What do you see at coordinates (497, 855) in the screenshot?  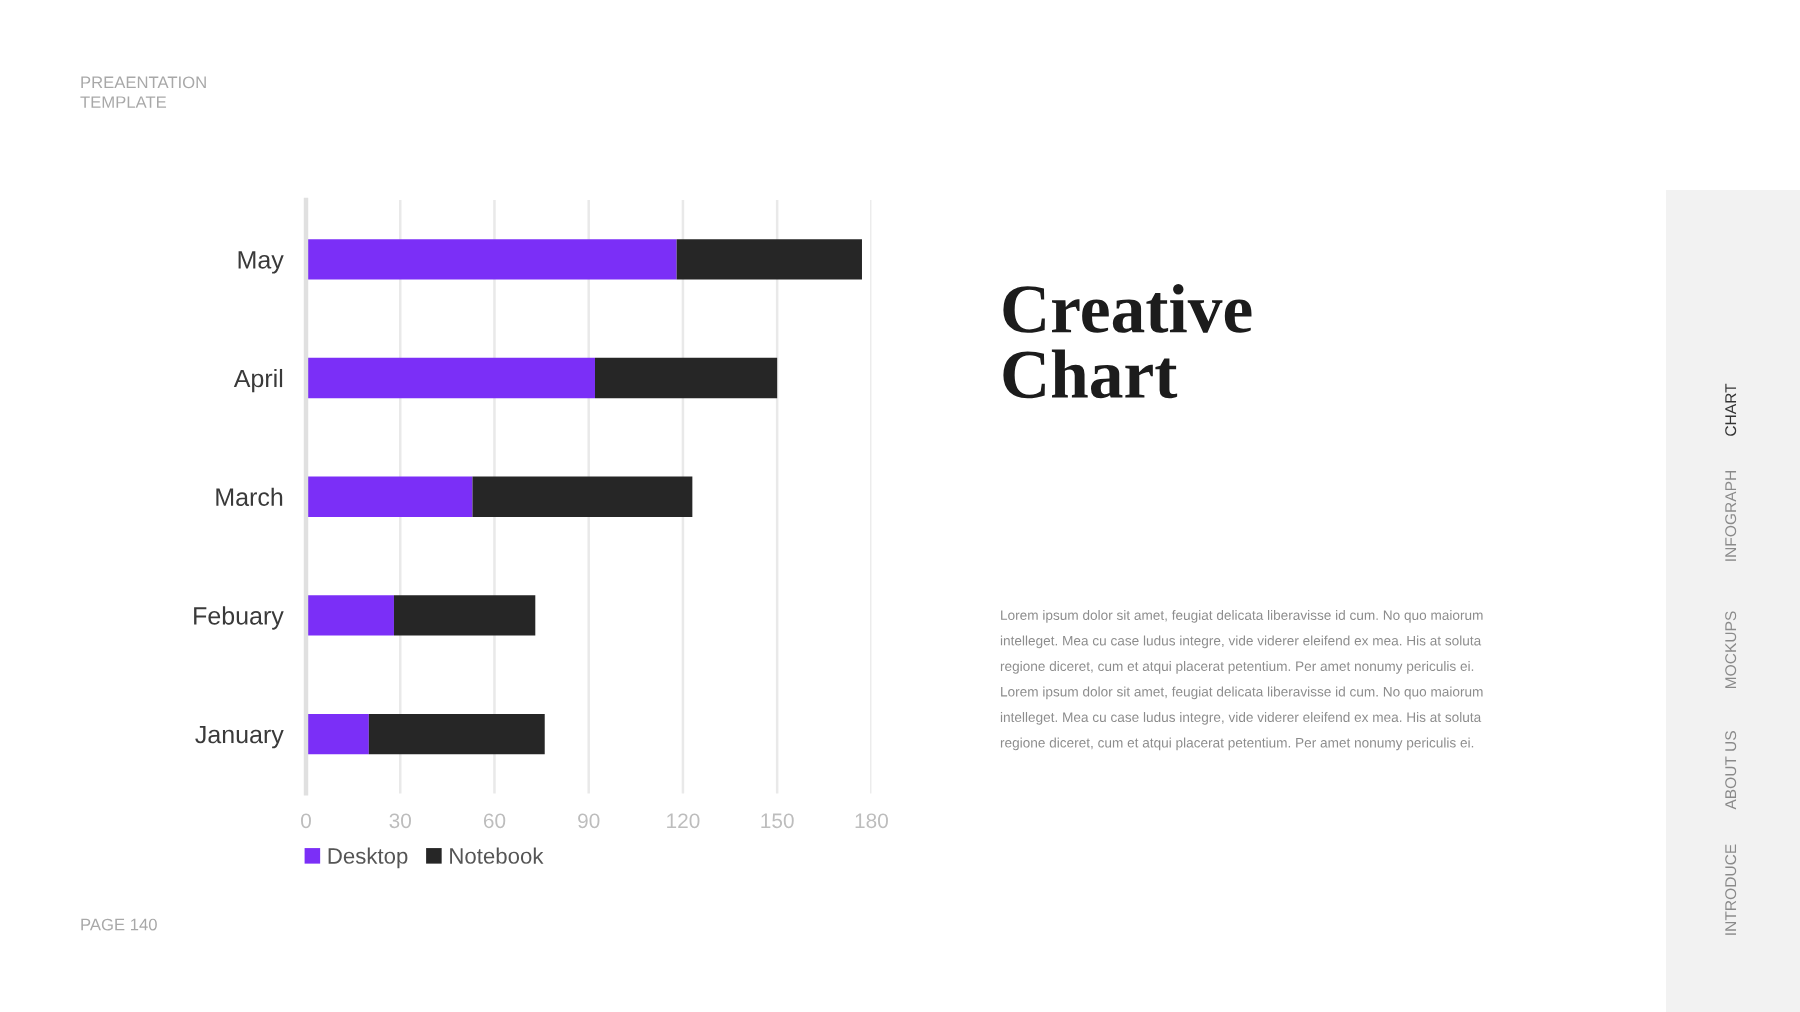 I see `legend-label: Notebook` at bounding box center [497, 855].